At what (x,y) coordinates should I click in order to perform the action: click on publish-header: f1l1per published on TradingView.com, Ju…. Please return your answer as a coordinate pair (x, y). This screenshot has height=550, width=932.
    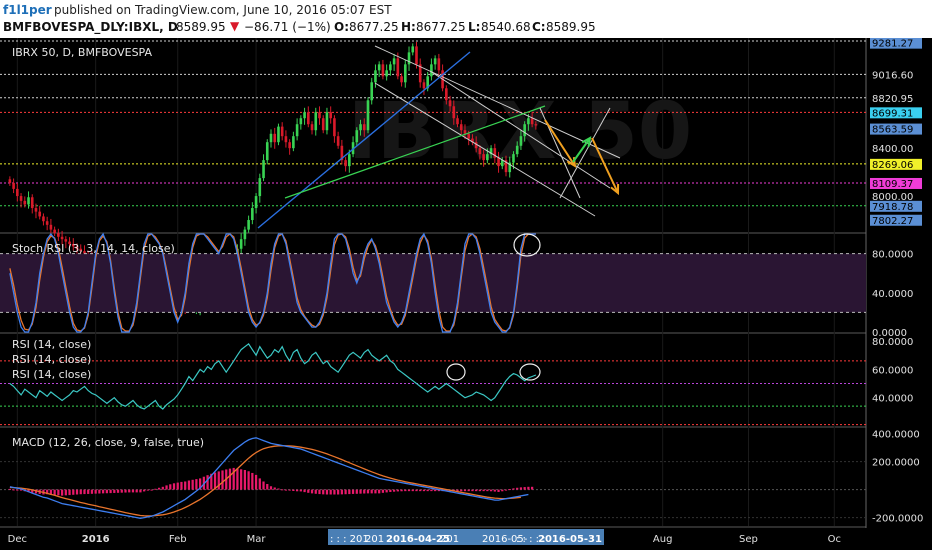
    Looking at the image, I should click on (466, 19).